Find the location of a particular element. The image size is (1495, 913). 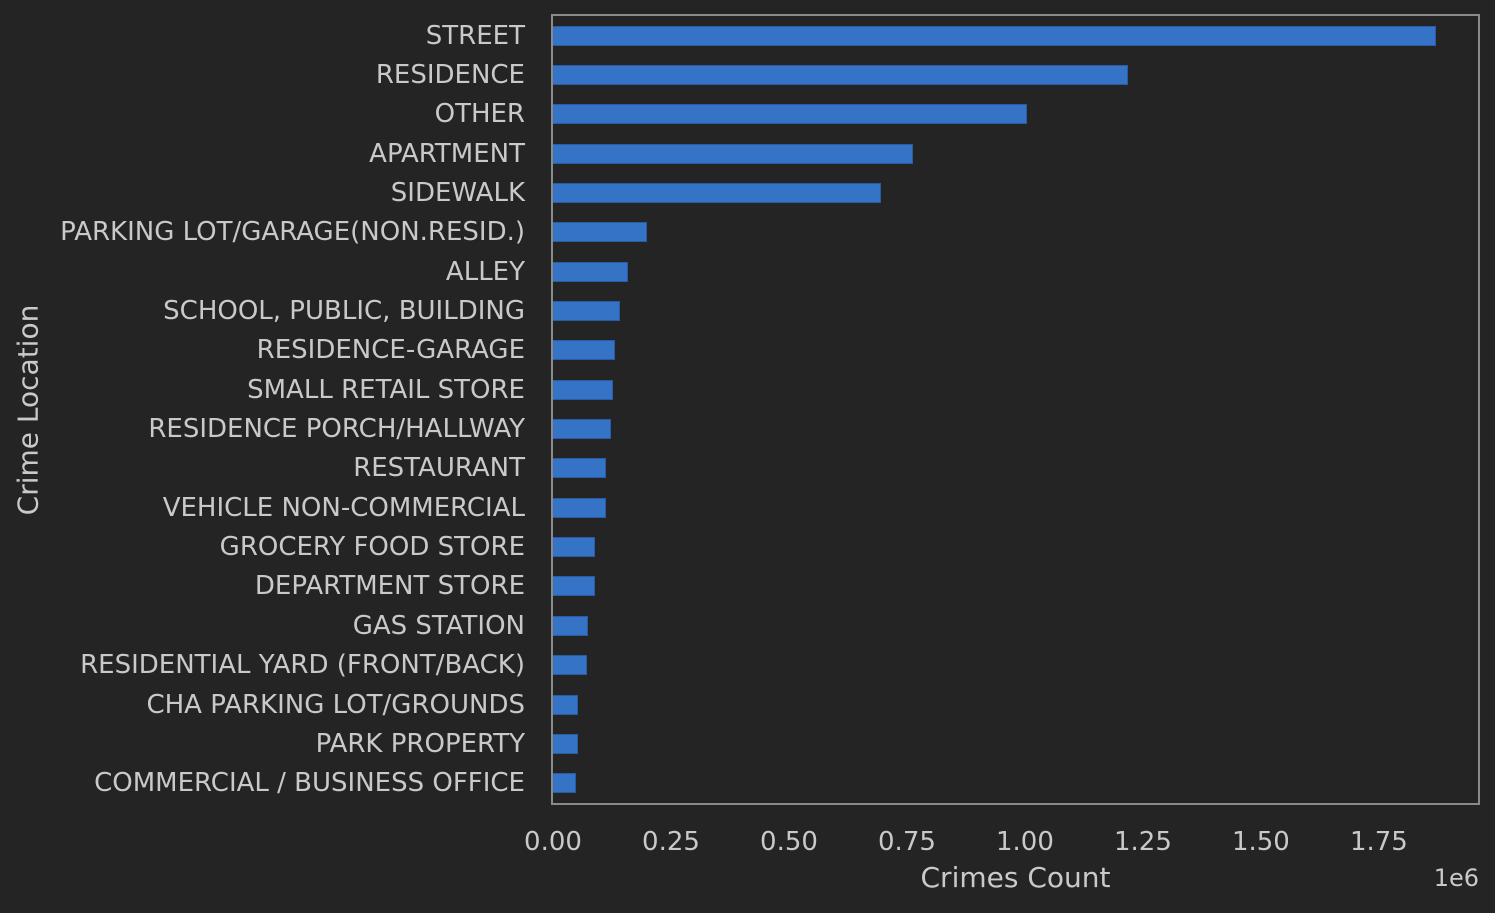

y-tick-label: SMALL RETAIL STORE is located at coordinates (386, 389).